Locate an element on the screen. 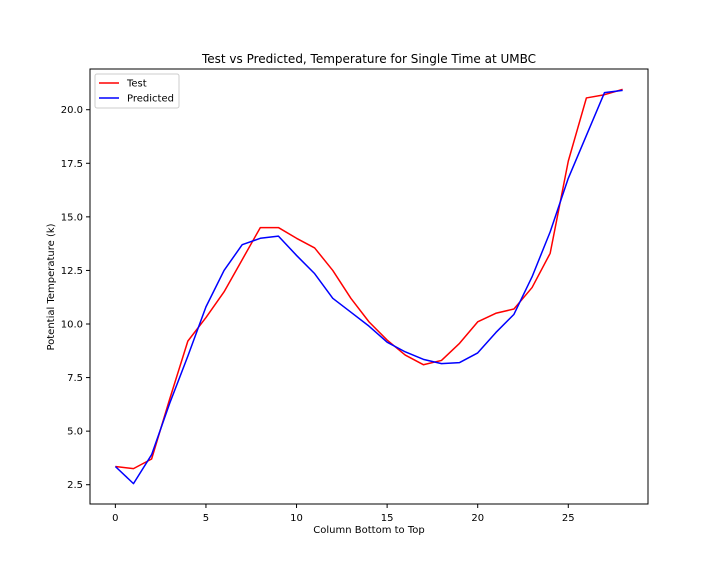 This screenshot has height=576, width=720. x-tick-label: 20 is located at coordinates (477, 518).